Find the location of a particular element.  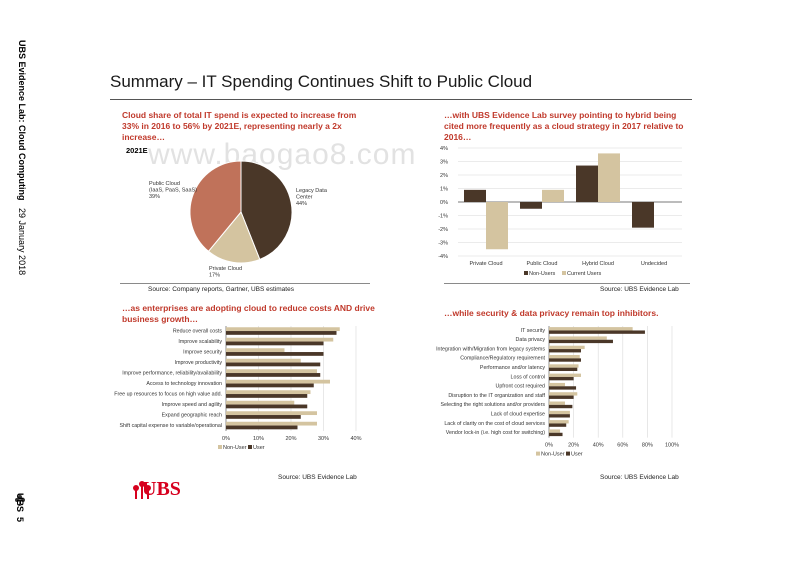

x-tick-label: 10% is located at coordinates (258, 439).